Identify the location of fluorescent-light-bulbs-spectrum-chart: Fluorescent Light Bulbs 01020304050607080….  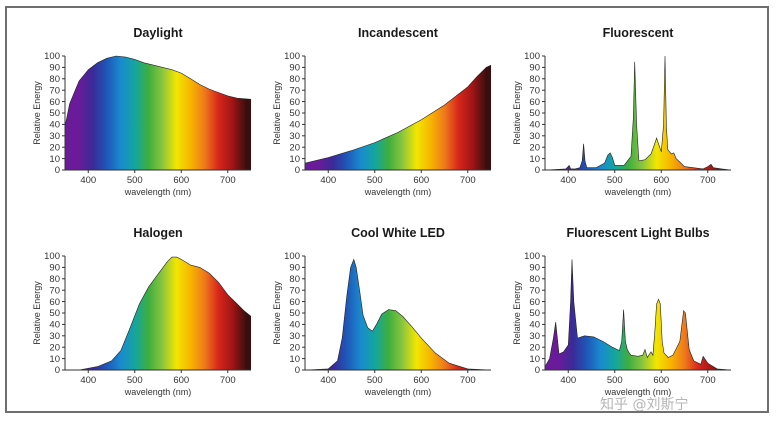
(622, 311).